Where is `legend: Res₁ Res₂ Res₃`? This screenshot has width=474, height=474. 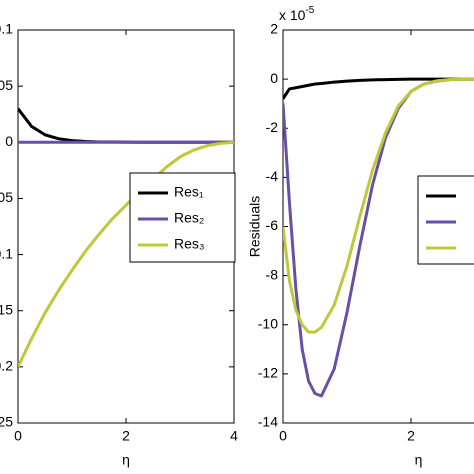
legend: Res₁ Res₂ Res₃ is located at coordinates (182, 217).